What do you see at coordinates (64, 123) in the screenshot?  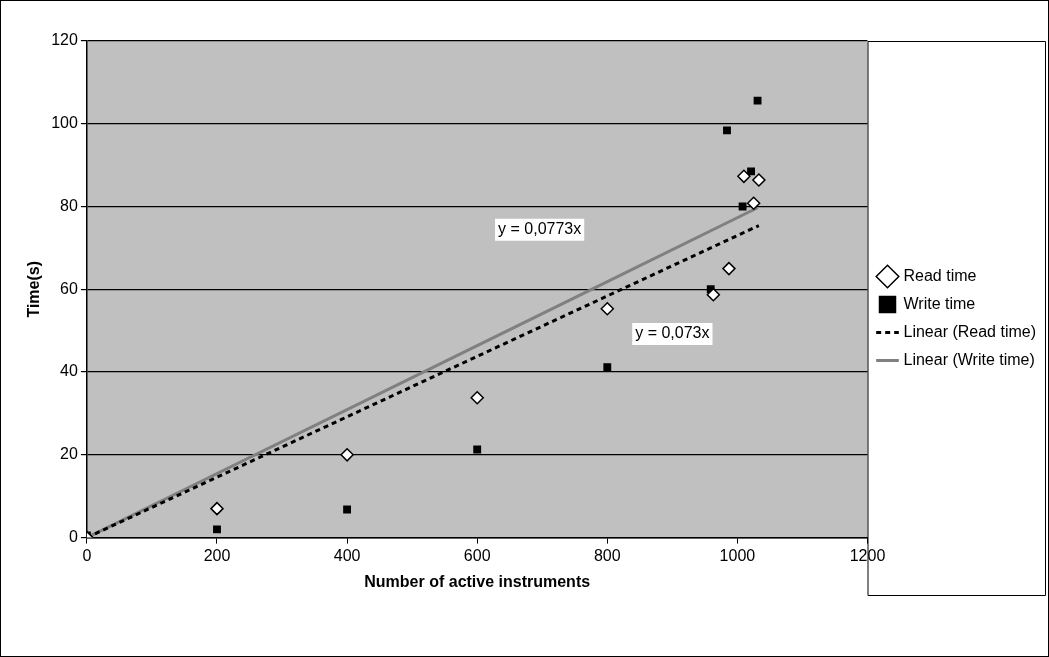 I see `y-tick-label: 100` at bounding box center [64, 123].